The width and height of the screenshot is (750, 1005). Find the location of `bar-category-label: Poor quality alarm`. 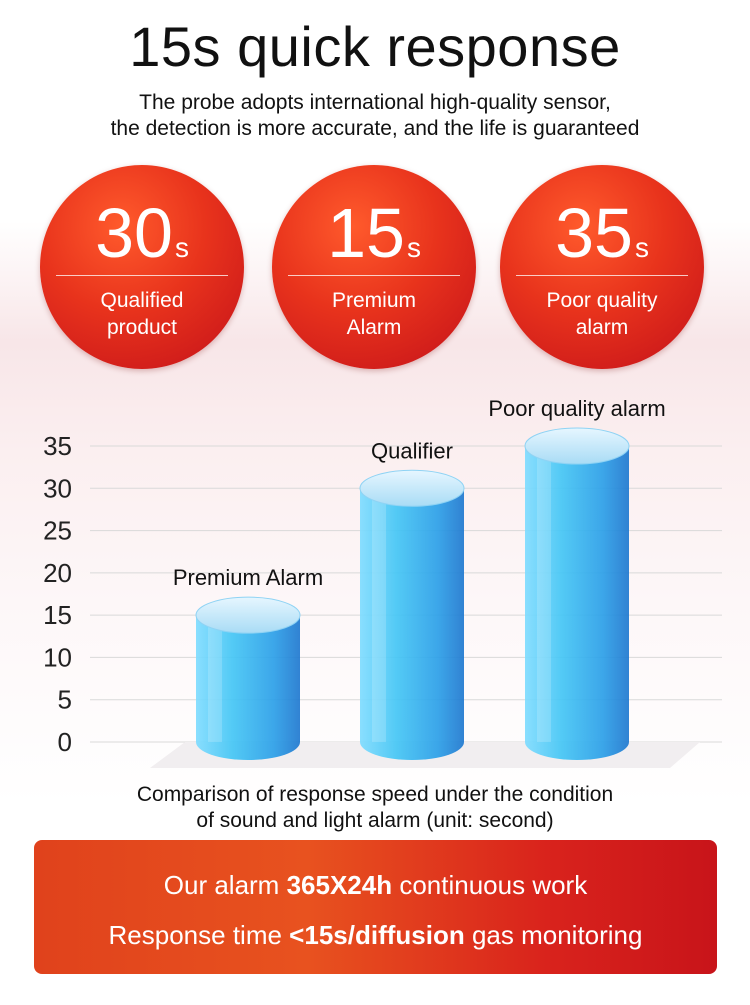

bar-category-label: Poor quality alarm is located at coordinates (576, 408).